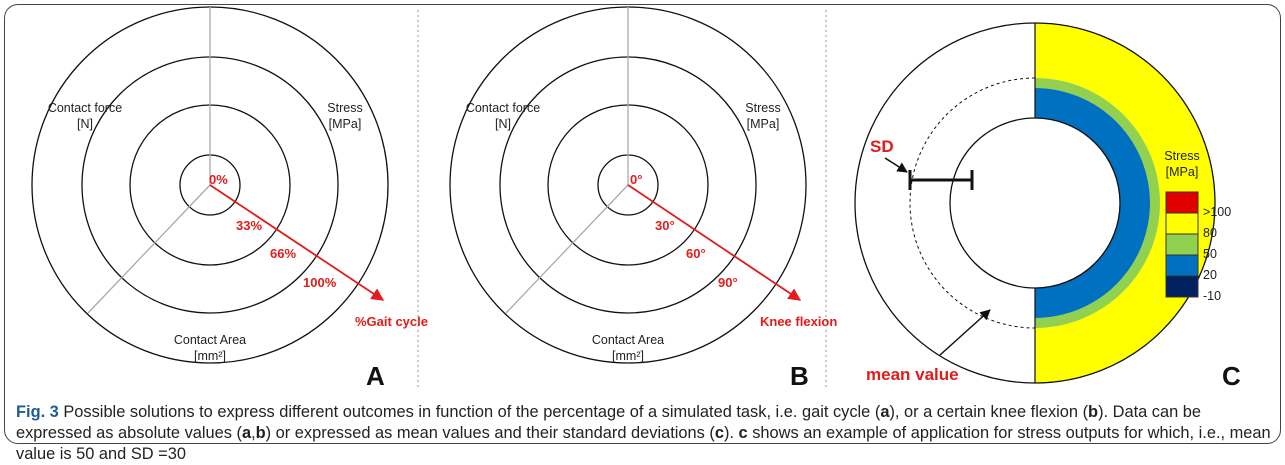  I want to click on caption-label: Fig. 3, so click(37, 412).